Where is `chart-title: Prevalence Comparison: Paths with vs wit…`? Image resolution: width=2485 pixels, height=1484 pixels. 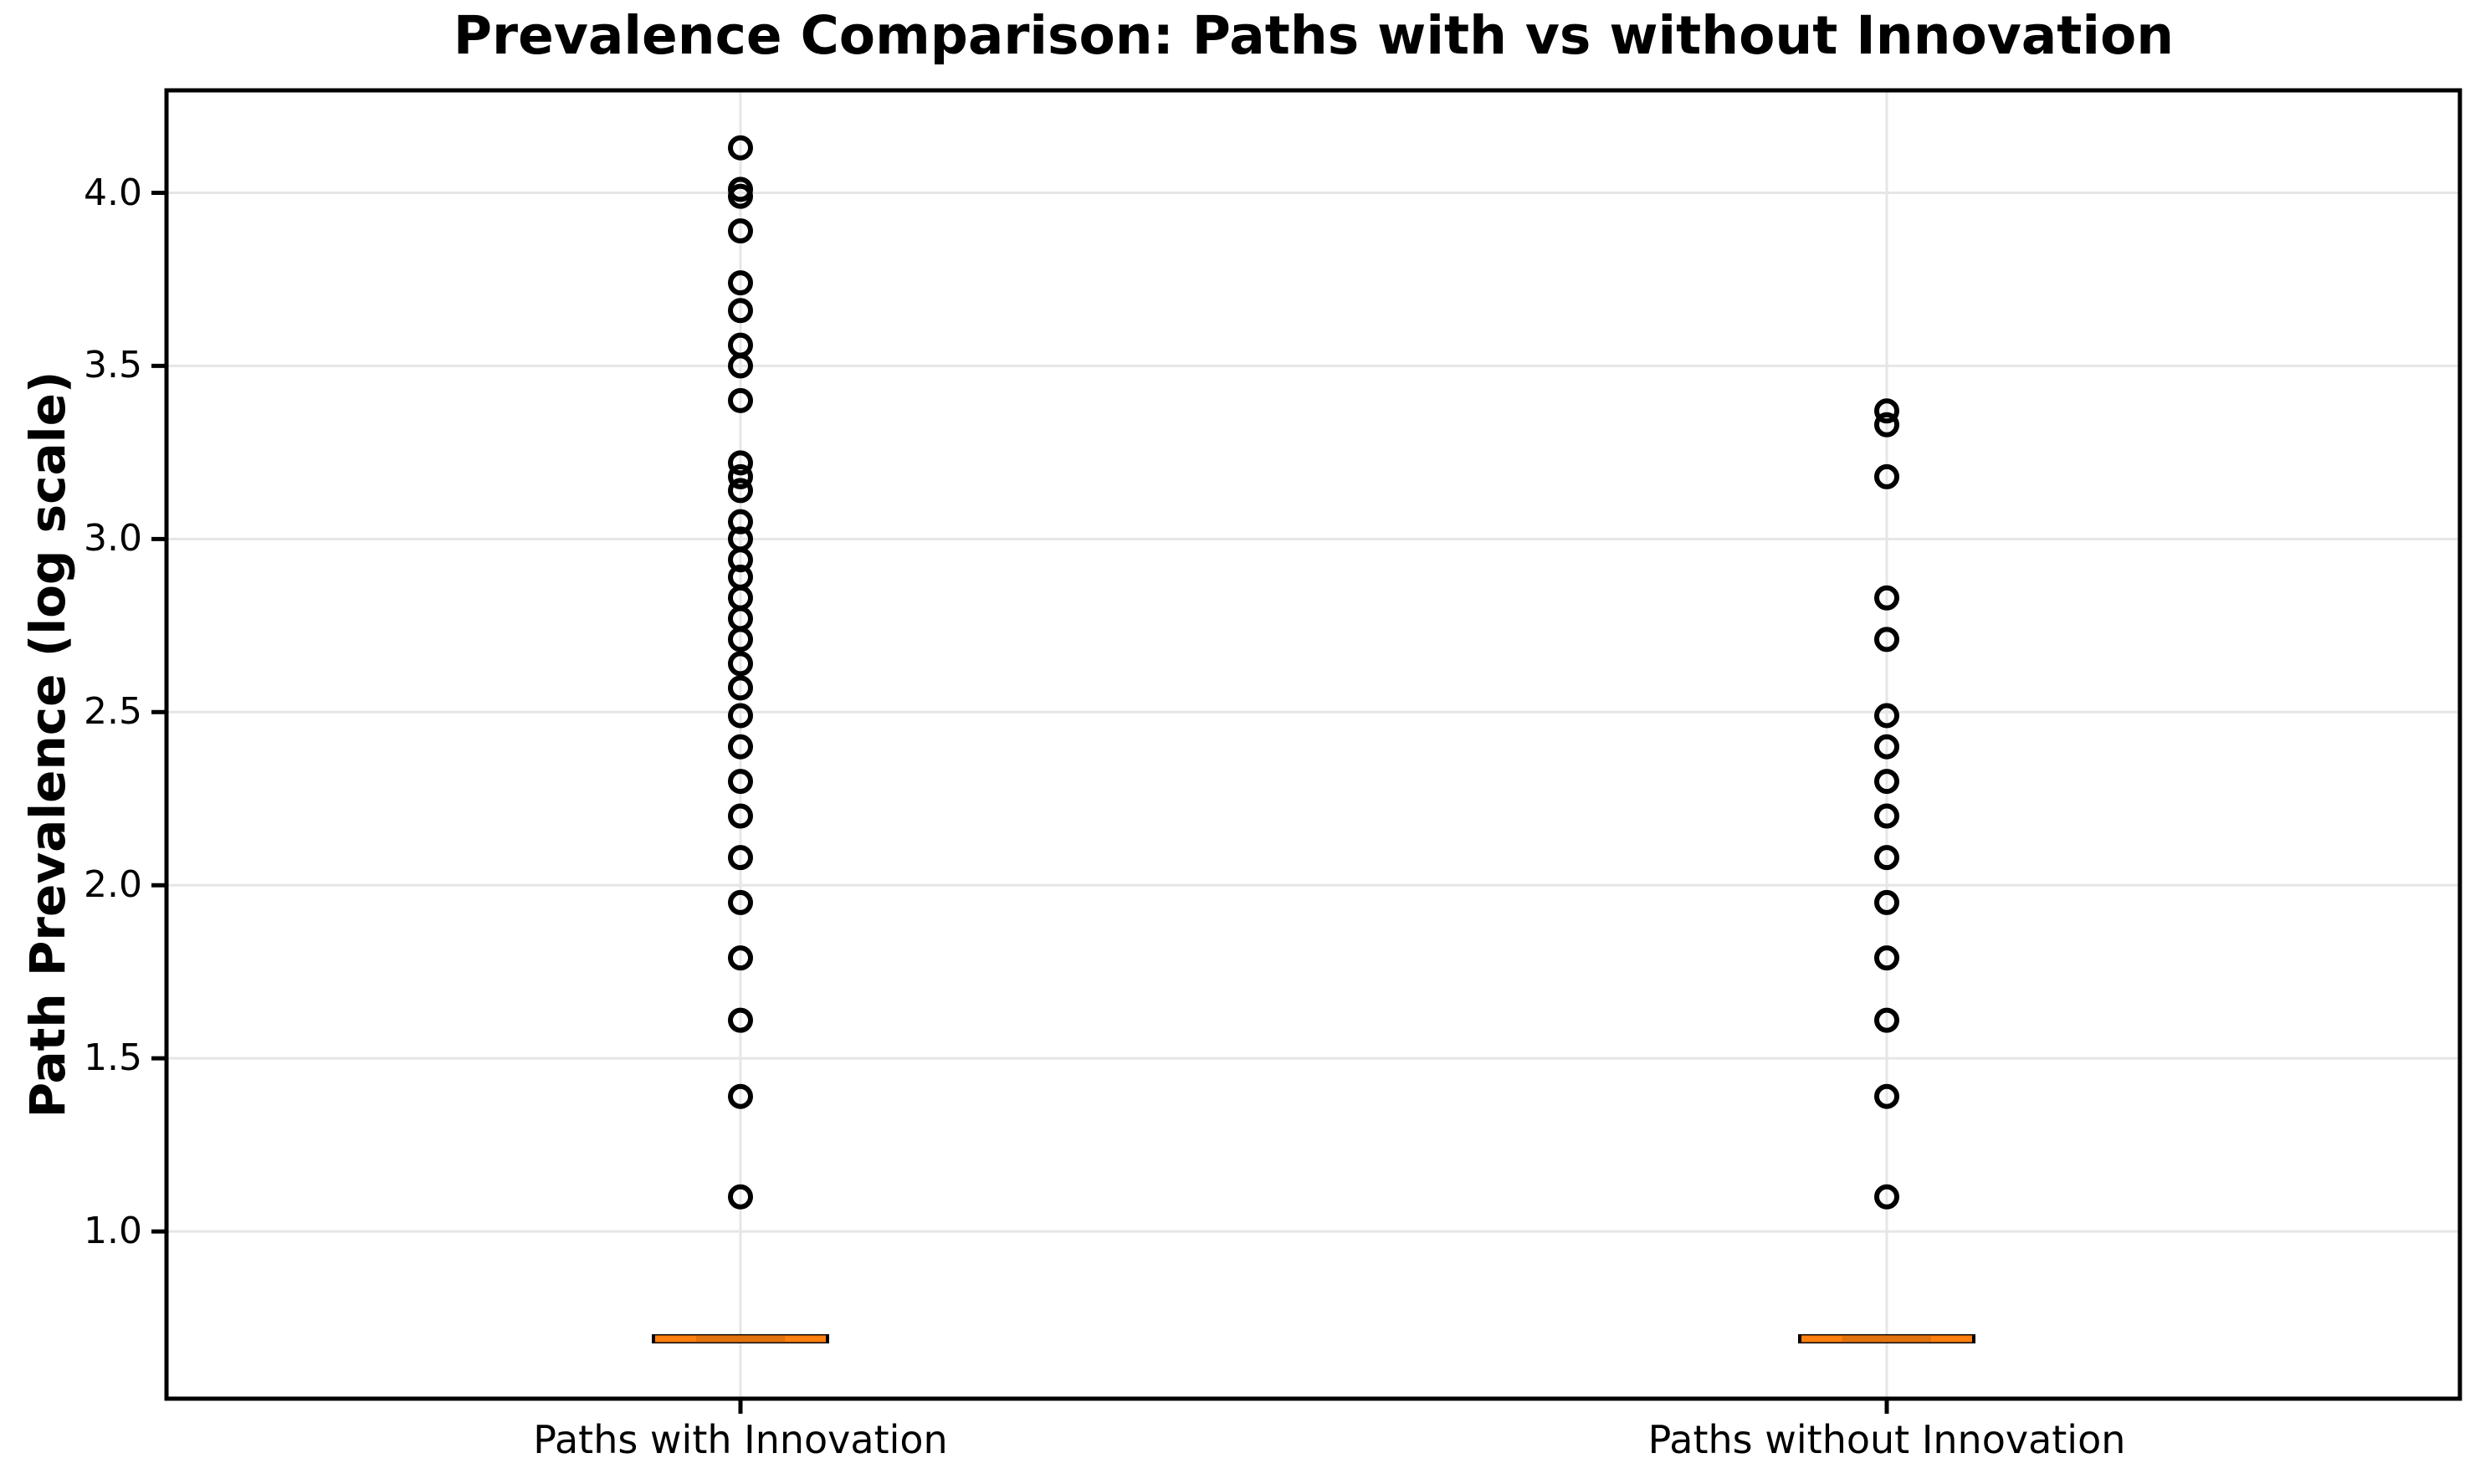 chart-title: Prevalence Comparison: Paths with vs wit… is located at coordinates (1314, 35).